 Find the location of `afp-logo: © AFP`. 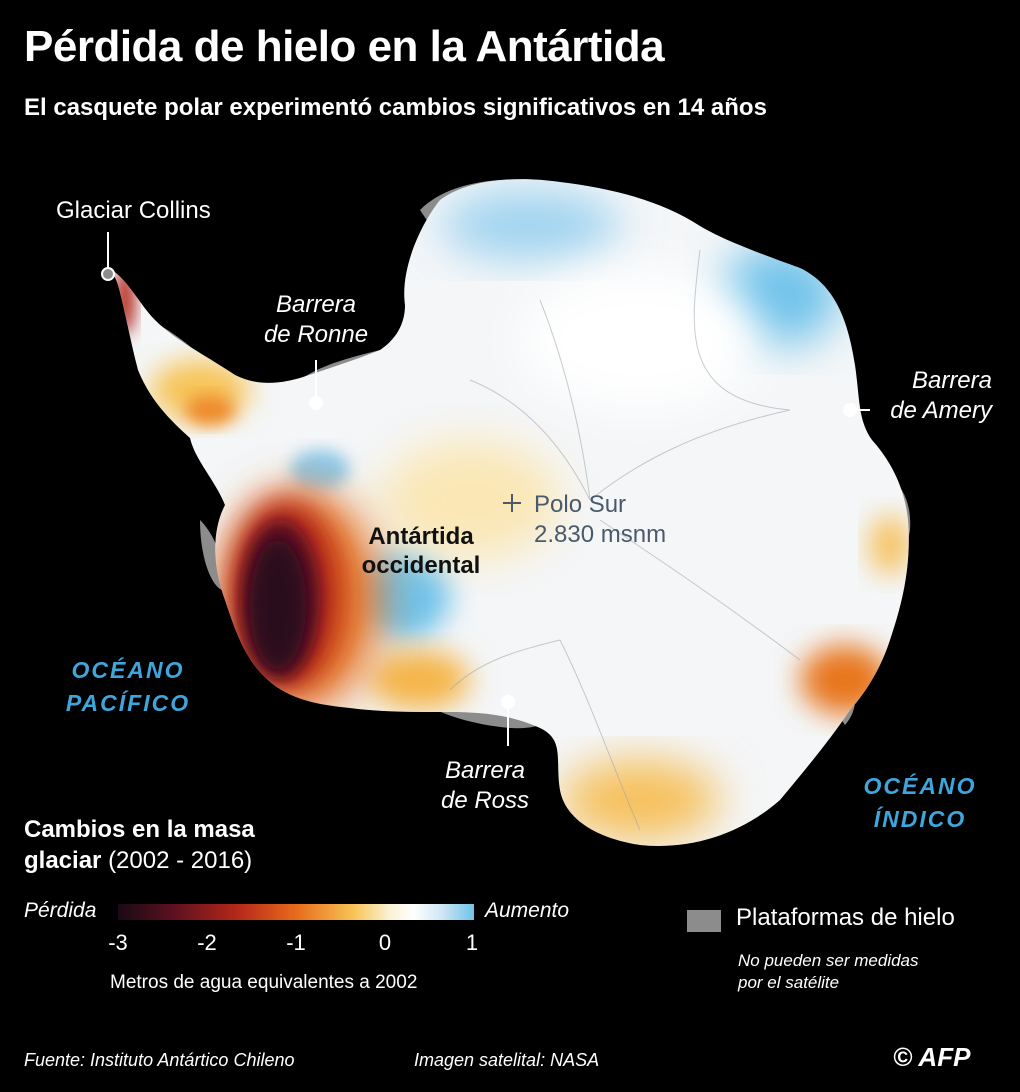

afp-logo: © AFP is located at coordinates (932, 1057).